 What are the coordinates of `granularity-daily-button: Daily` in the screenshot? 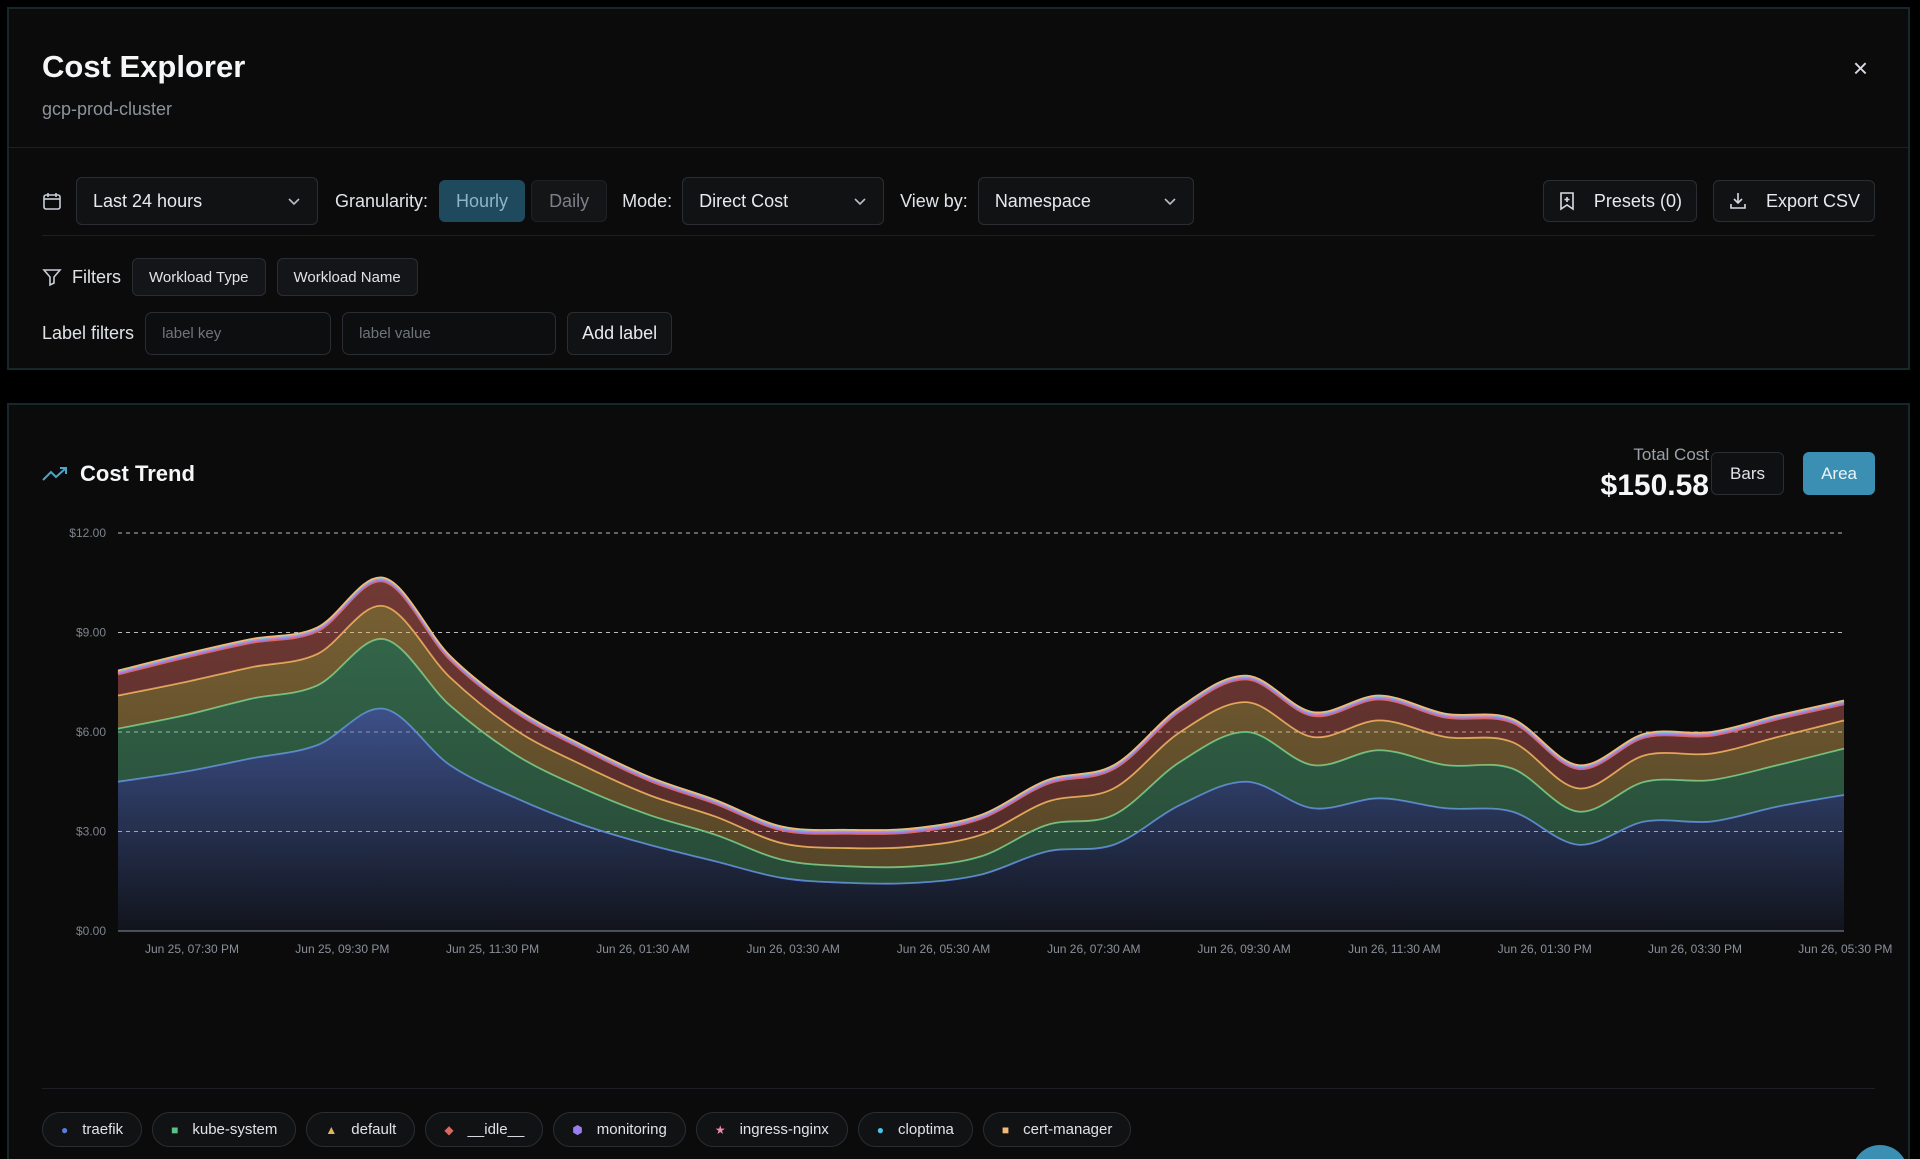 It's located at (569, 201).